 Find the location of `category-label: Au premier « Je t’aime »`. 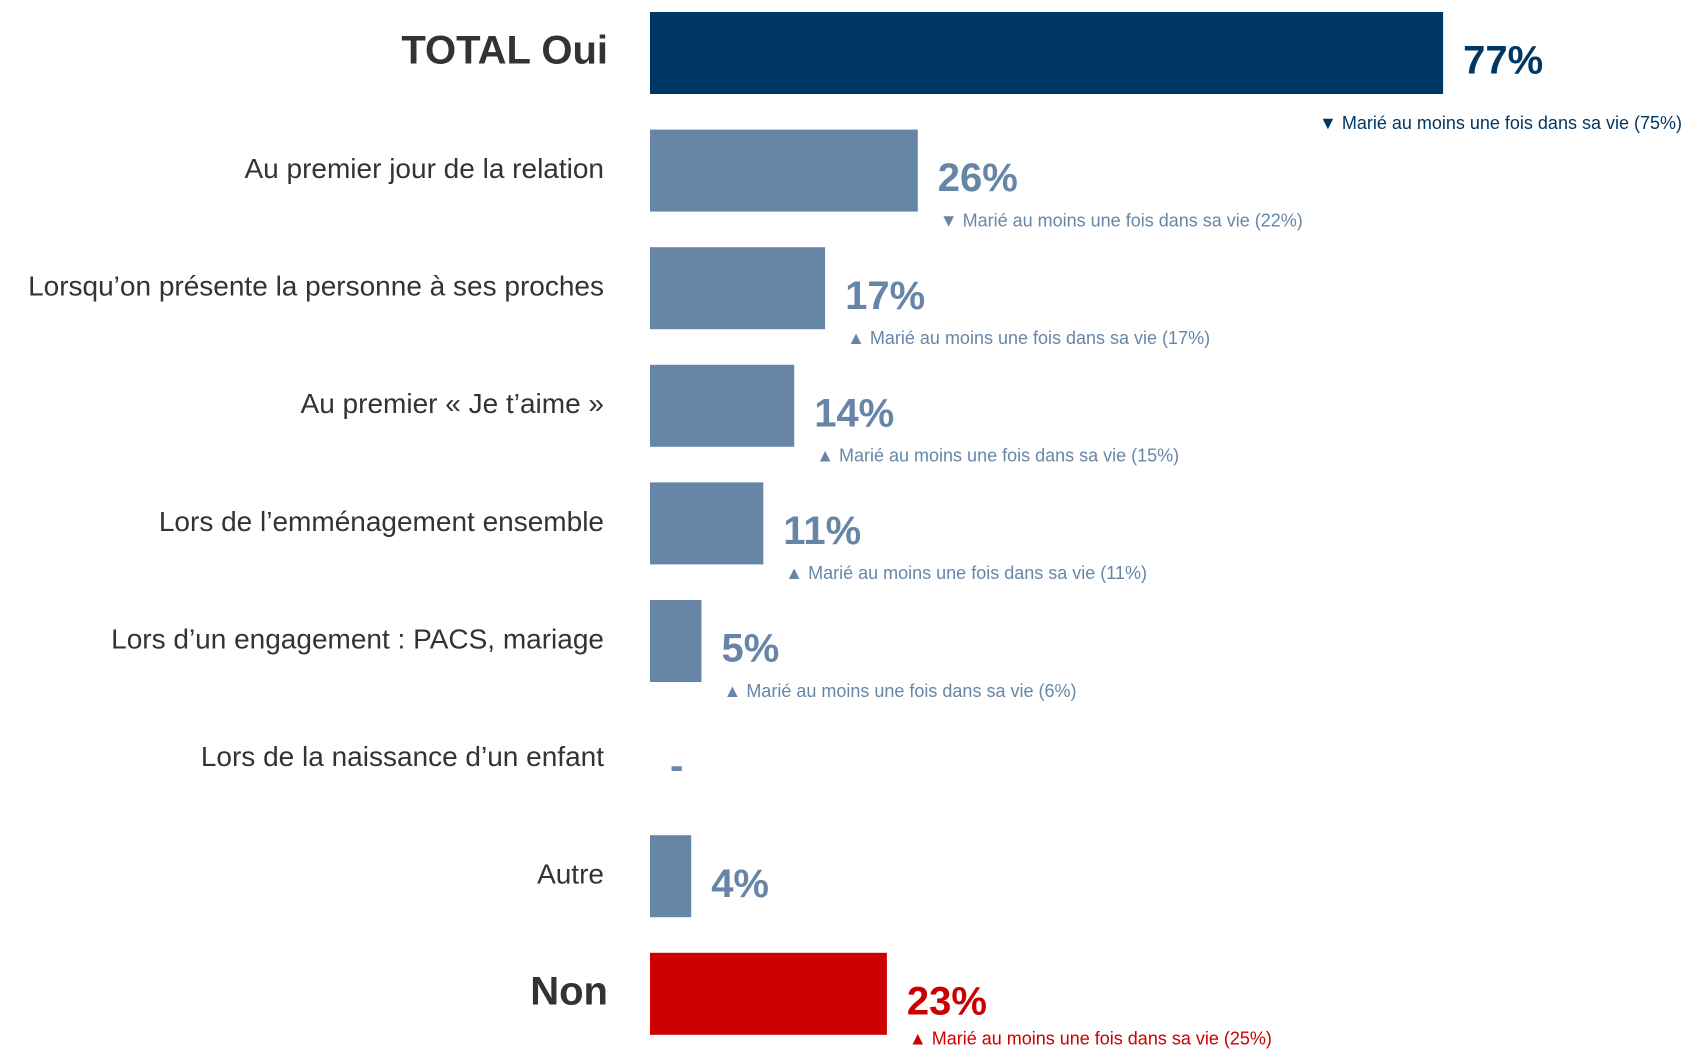

category-label: Au premier « Je t’aime » is located at coordinates (452, 403).